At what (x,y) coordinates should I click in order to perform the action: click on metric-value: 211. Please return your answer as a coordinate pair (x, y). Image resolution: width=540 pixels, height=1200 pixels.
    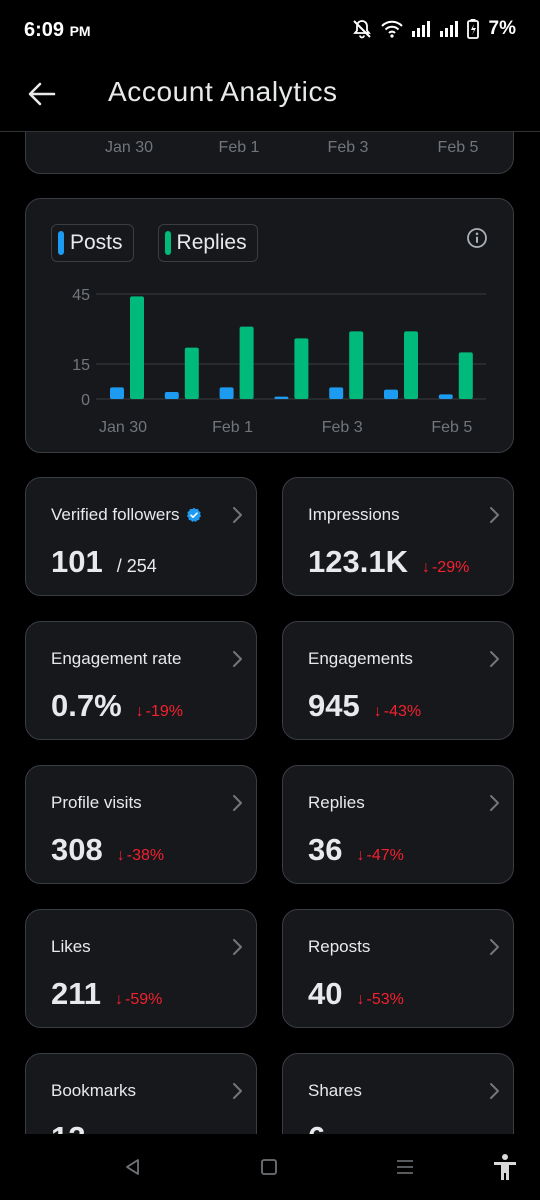
    Looking at the image, I should click on (76, 993).